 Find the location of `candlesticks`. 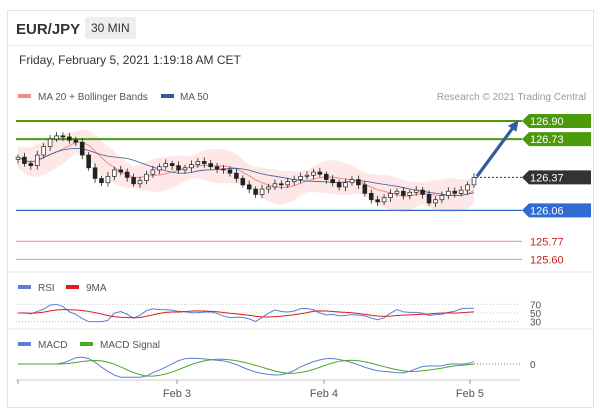

candlesticks is located at coordinates (246, 170).